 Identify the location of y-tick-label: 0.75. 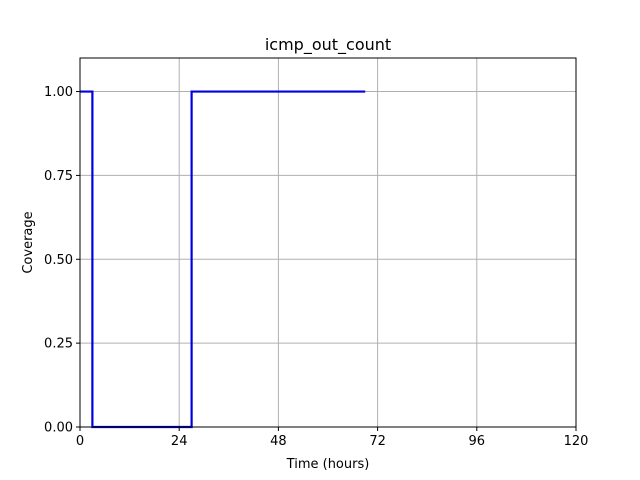
(58, 176).